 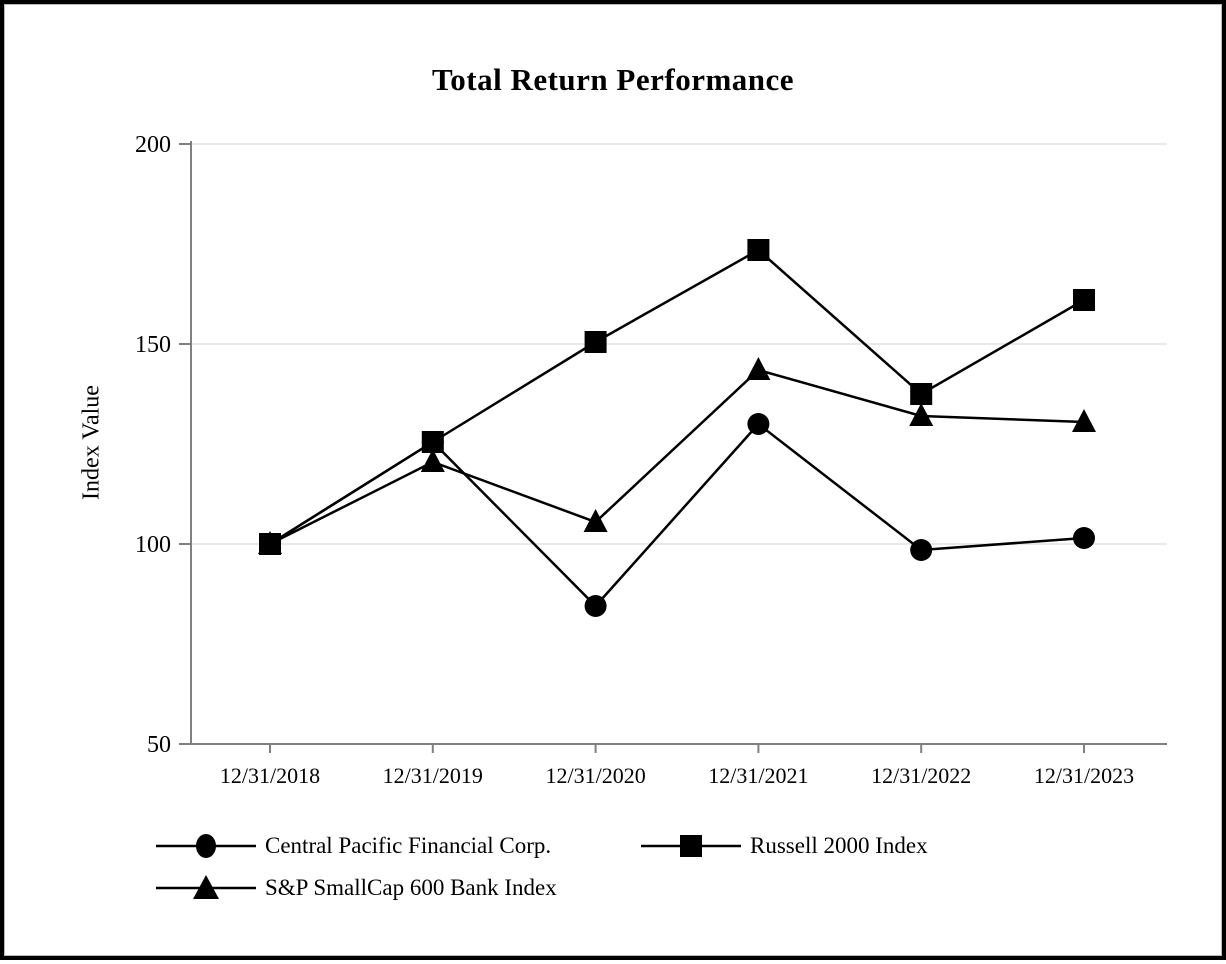 I want to click on x-tick-label: 12/31/2023, so click(x=1084, y=775).